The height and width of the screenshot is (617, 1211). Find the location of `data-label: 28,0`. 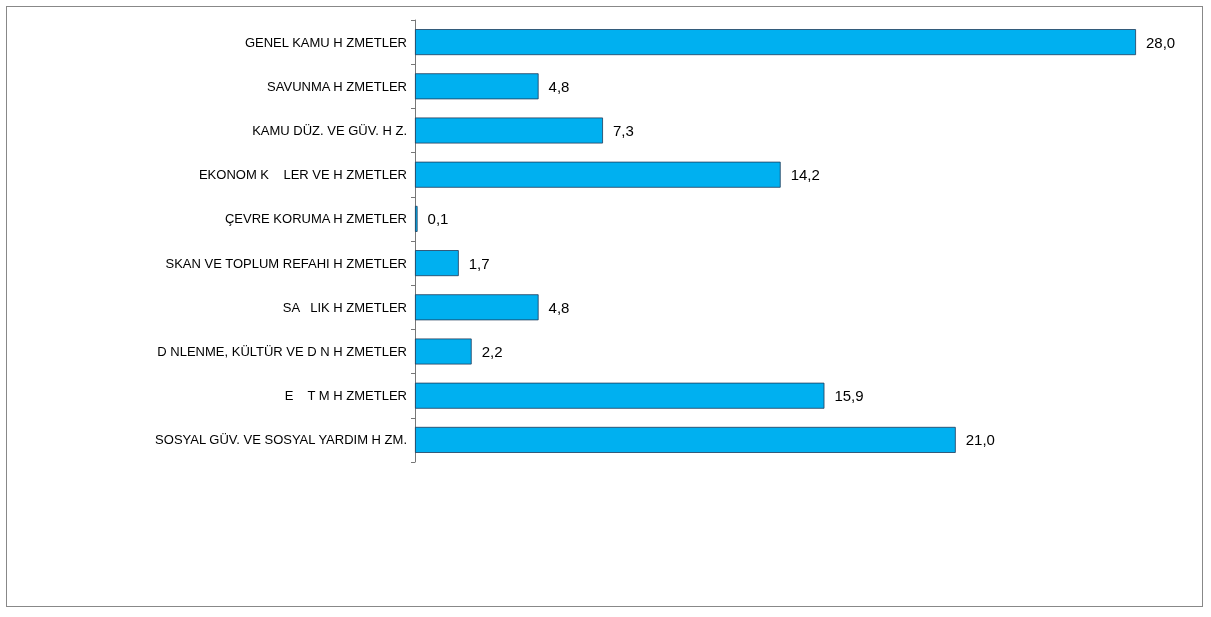

data-label: 28,0 is located at coordinates (1161, 42).